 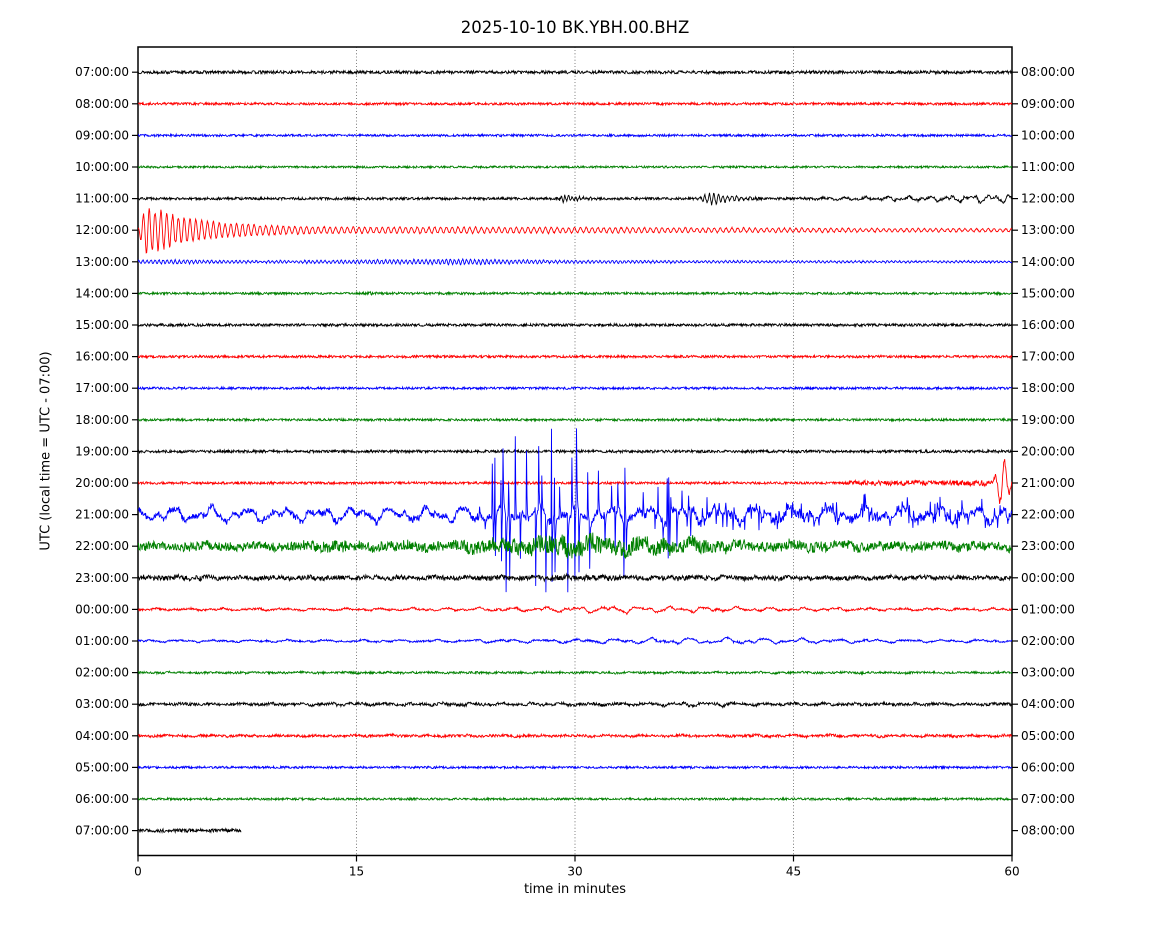 What do you see at coordinates (575, 610) in the screenshot?
I see `trace-00:00:00` at bounding box center [575, 610].